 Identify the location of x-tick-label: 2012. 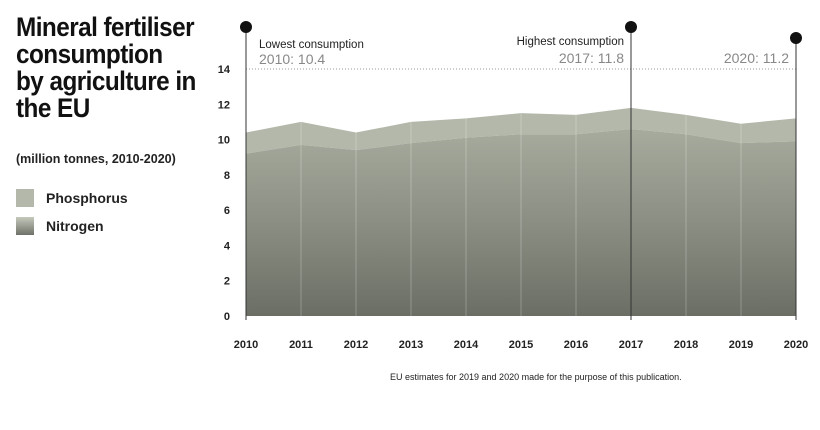
(356, 345).